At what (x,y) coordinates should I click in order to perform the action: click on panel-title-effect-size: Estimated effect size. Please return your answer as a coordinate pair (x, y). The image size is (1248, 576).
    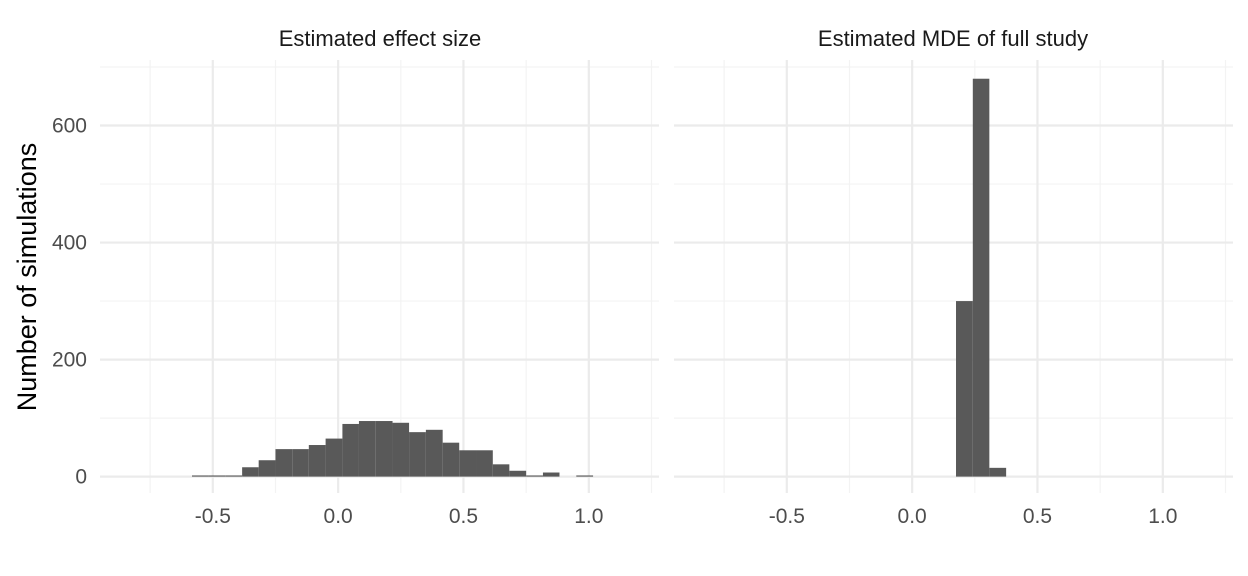
    Looking at the image, I should click on (380, 38).